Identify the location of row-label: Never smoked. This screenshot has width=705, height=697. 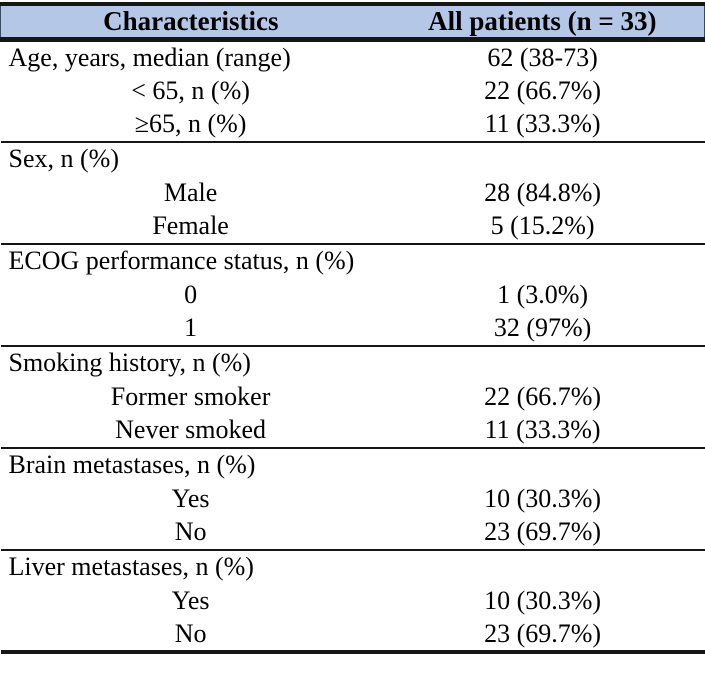
(191, 429).